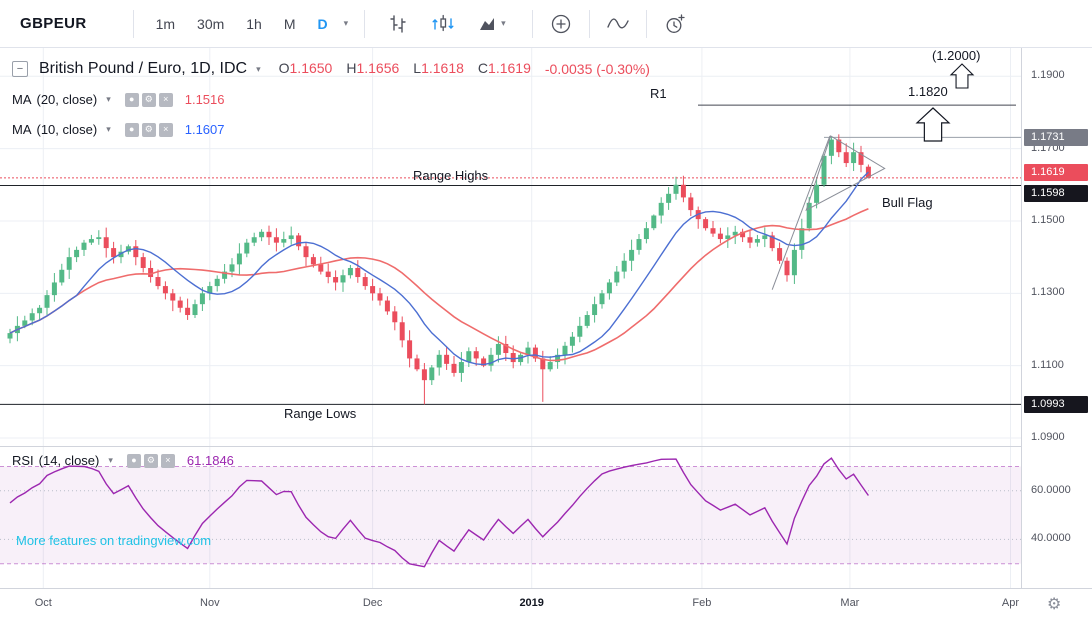 This screenshot has width=1092, height=620. What do you see at coordinates (1051, 489) in the screenshot?
I see `rsi-tick: 60.0000` at bounding box center [1051, 489].